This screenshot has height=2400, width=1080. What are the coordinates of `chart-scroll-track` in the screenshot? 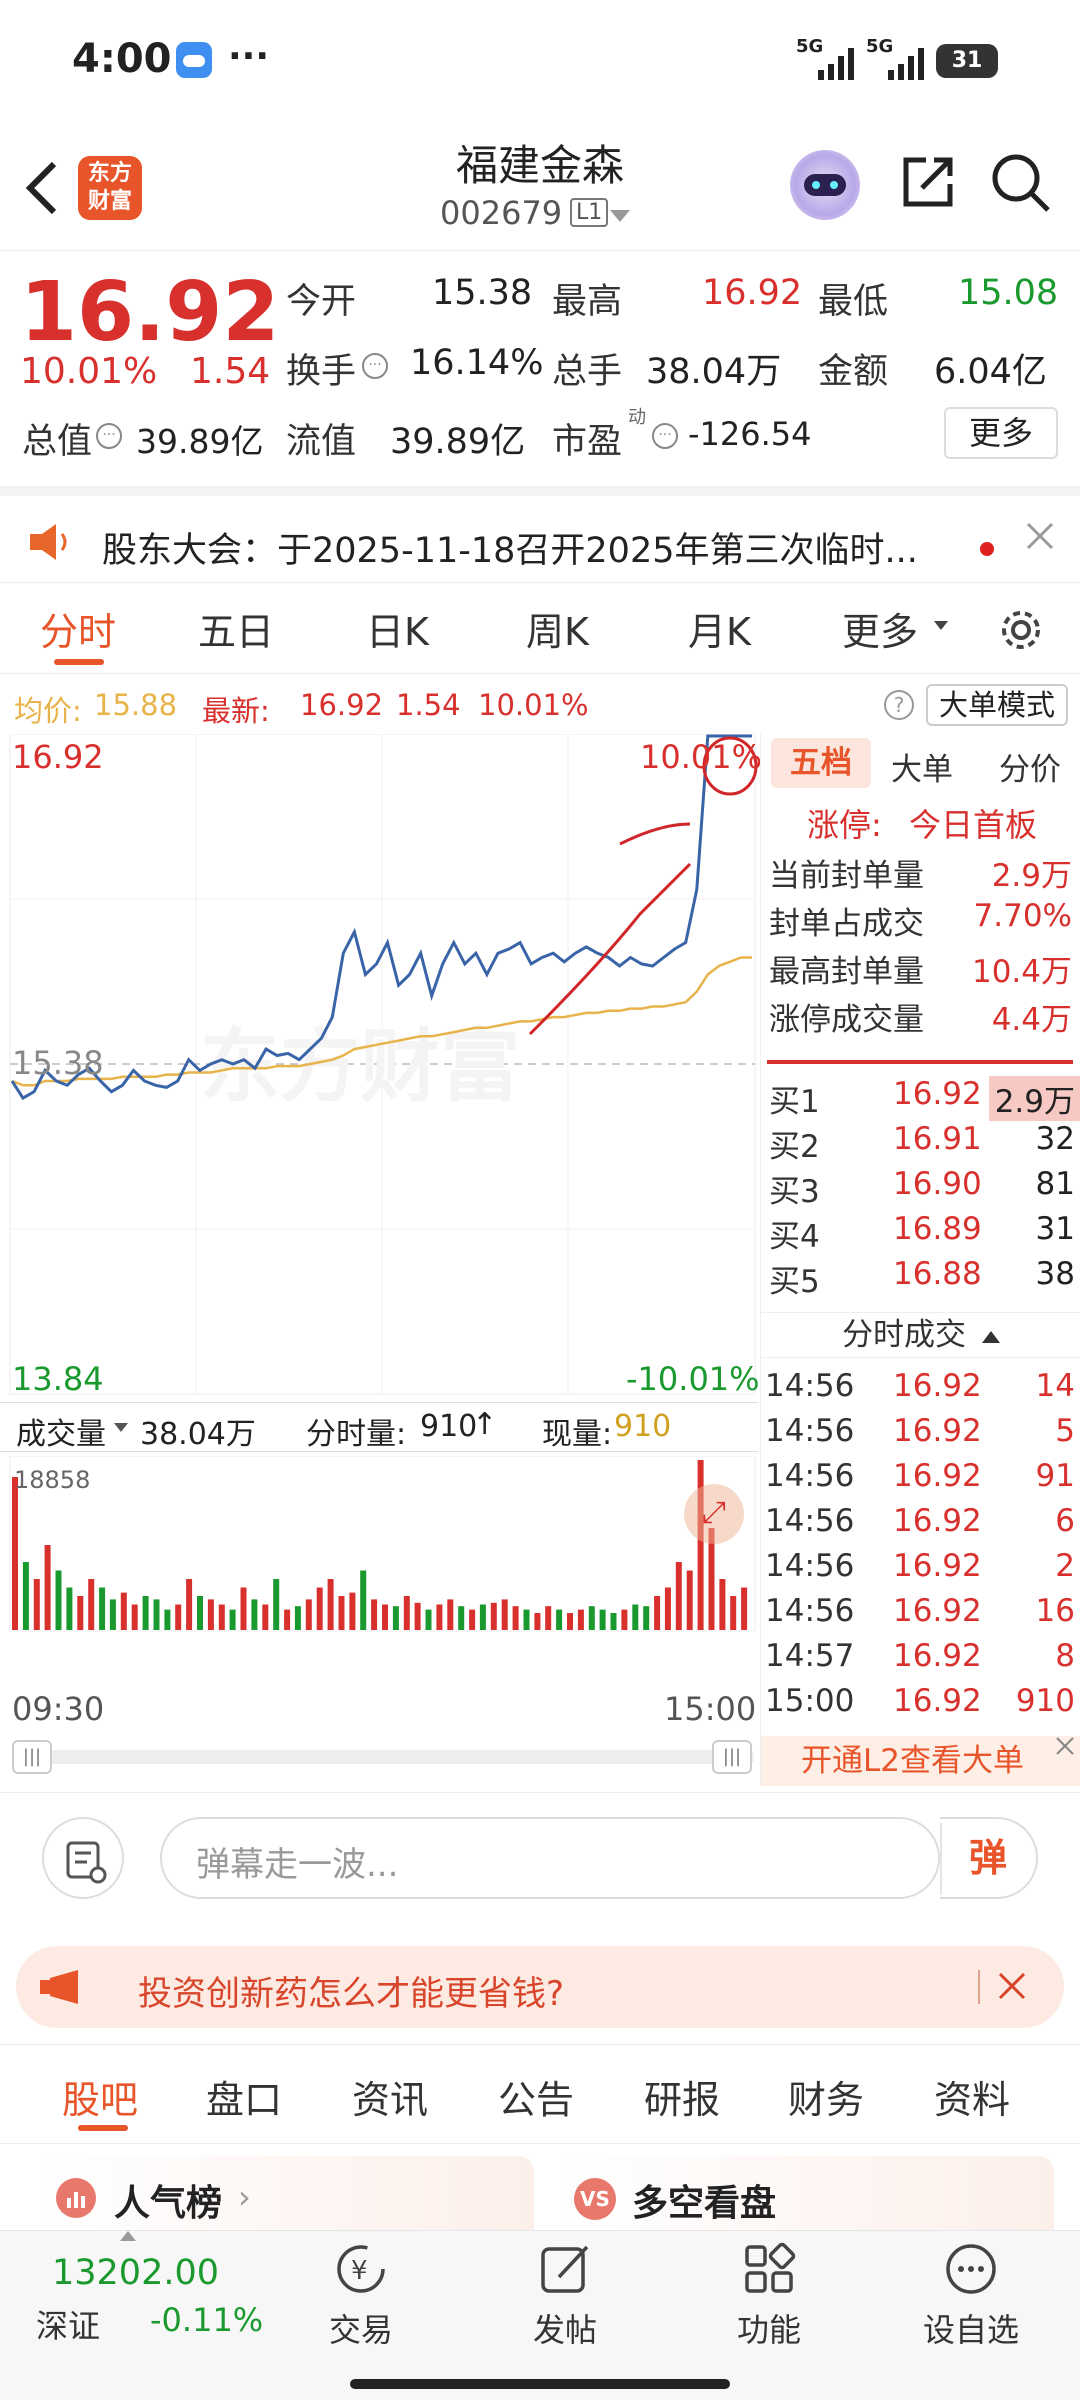 It's located at (384, 1757).